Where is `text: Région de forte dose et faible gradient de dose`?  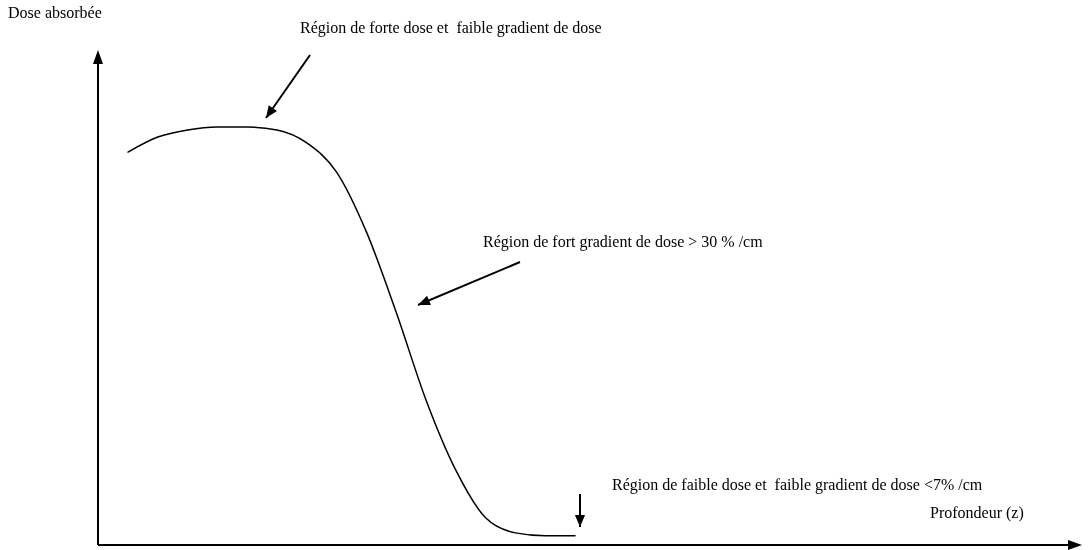 text: Région de forte dose et faible gradient de dose is located at coordinates (451, 28).